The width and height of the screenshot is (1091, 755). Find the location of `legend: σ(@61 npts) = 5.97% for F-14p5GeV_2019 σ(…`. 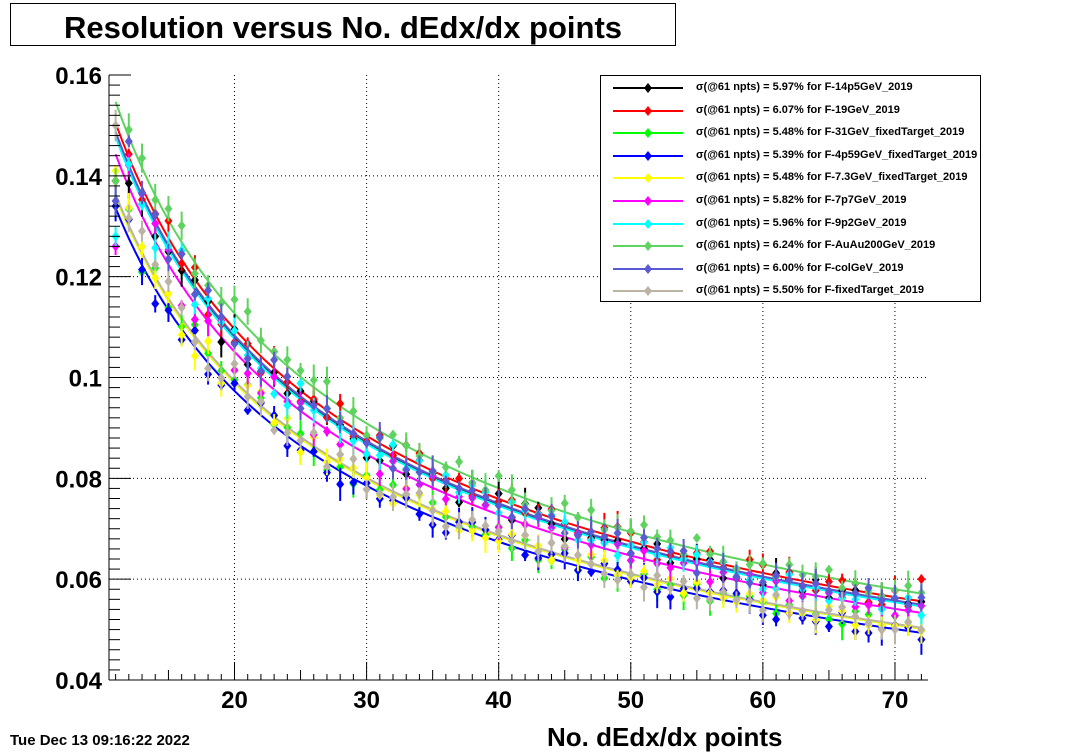

legend: σ(@61 npts) = 5.97% for F-14p5GeV_2019 σ(… is located at coordinates (790, 188).